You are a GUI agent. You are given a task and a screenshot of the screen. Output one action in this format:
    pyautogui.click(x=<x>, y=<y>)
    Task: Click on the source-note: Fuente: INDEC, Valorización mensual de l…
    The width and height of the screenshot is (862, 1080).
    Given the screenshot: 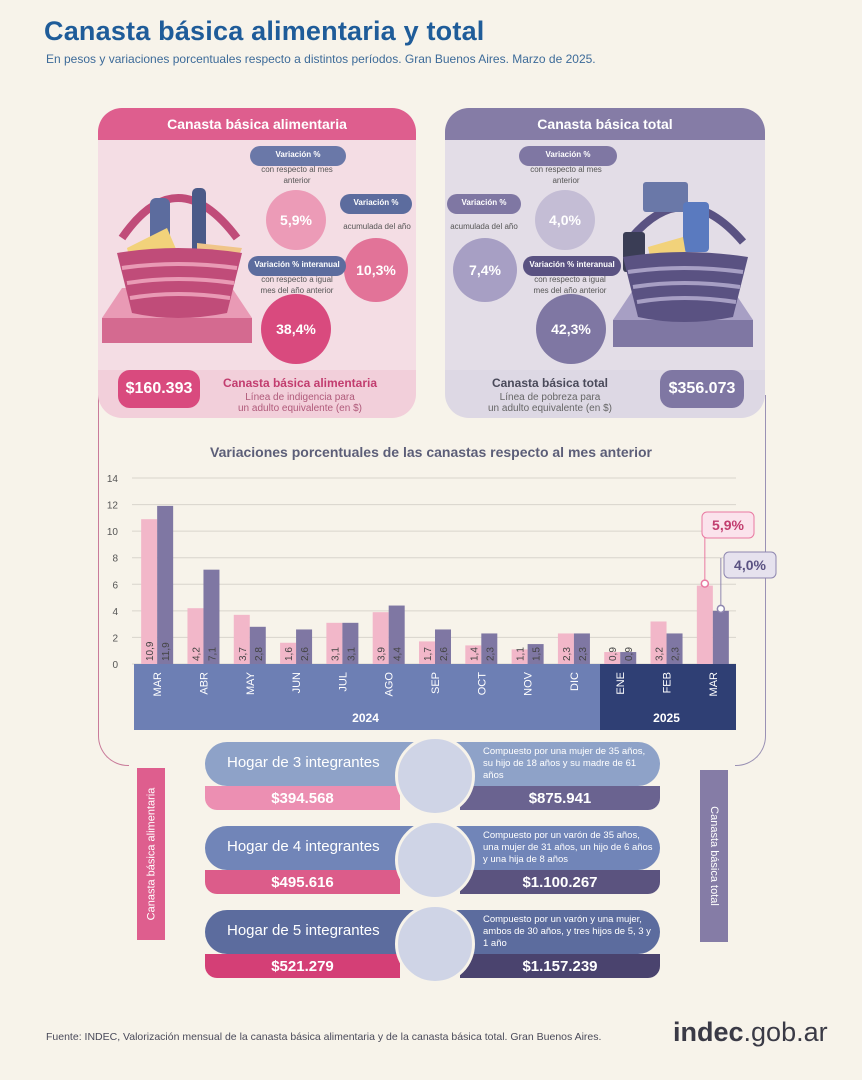 What is the action you would take?
    pyautogui.click(x=324, y=1037)
    